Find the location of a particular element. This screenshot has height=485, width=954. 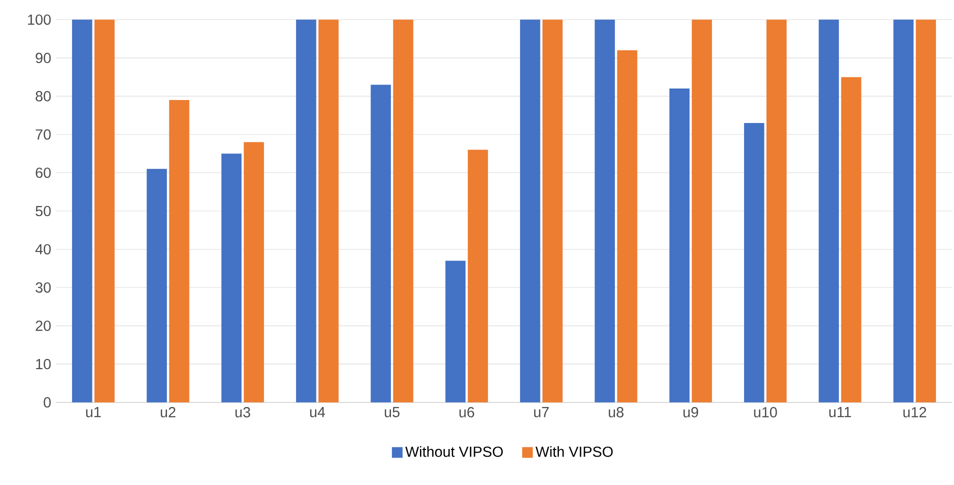

x-tick-label: u12 is located at coordinates (914, 412).